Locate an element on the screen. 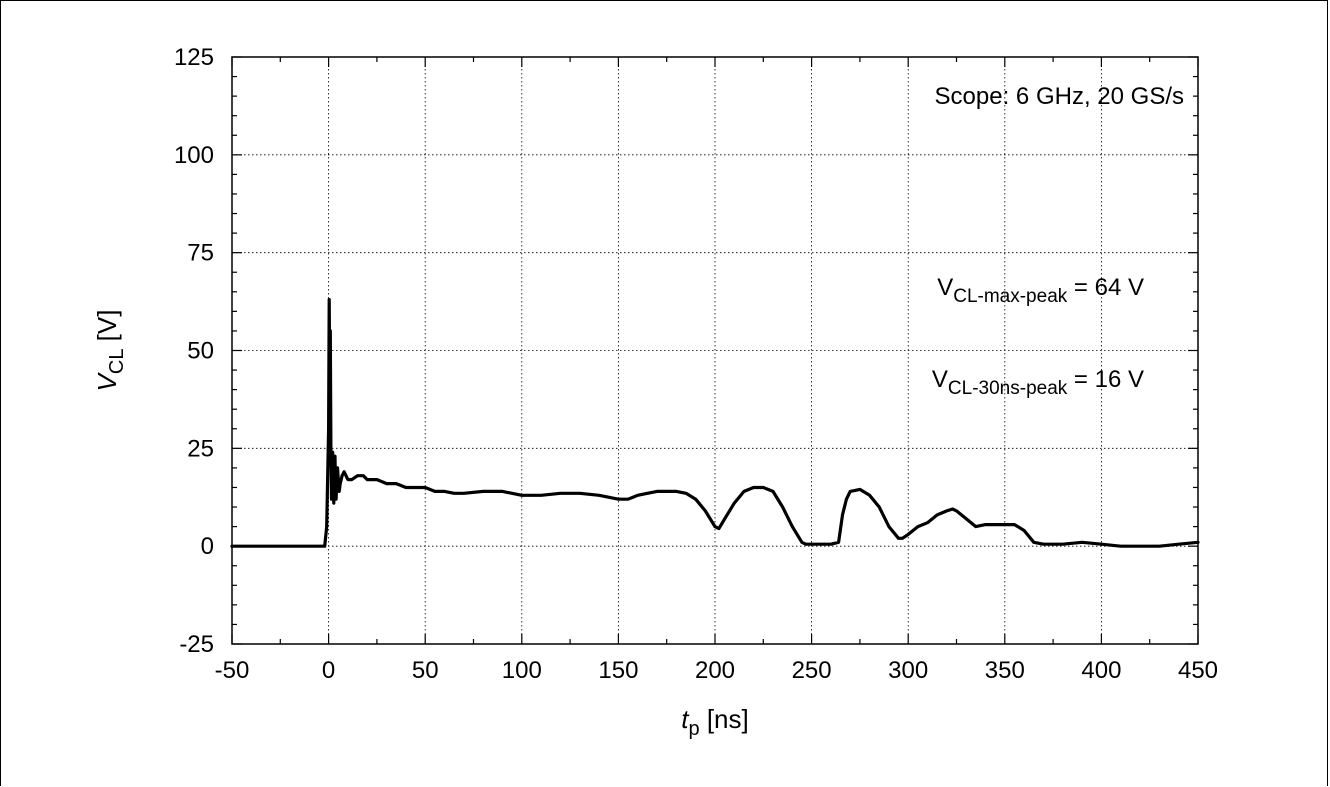  x-tick-label: -50 is located at coordinates (232, 670).